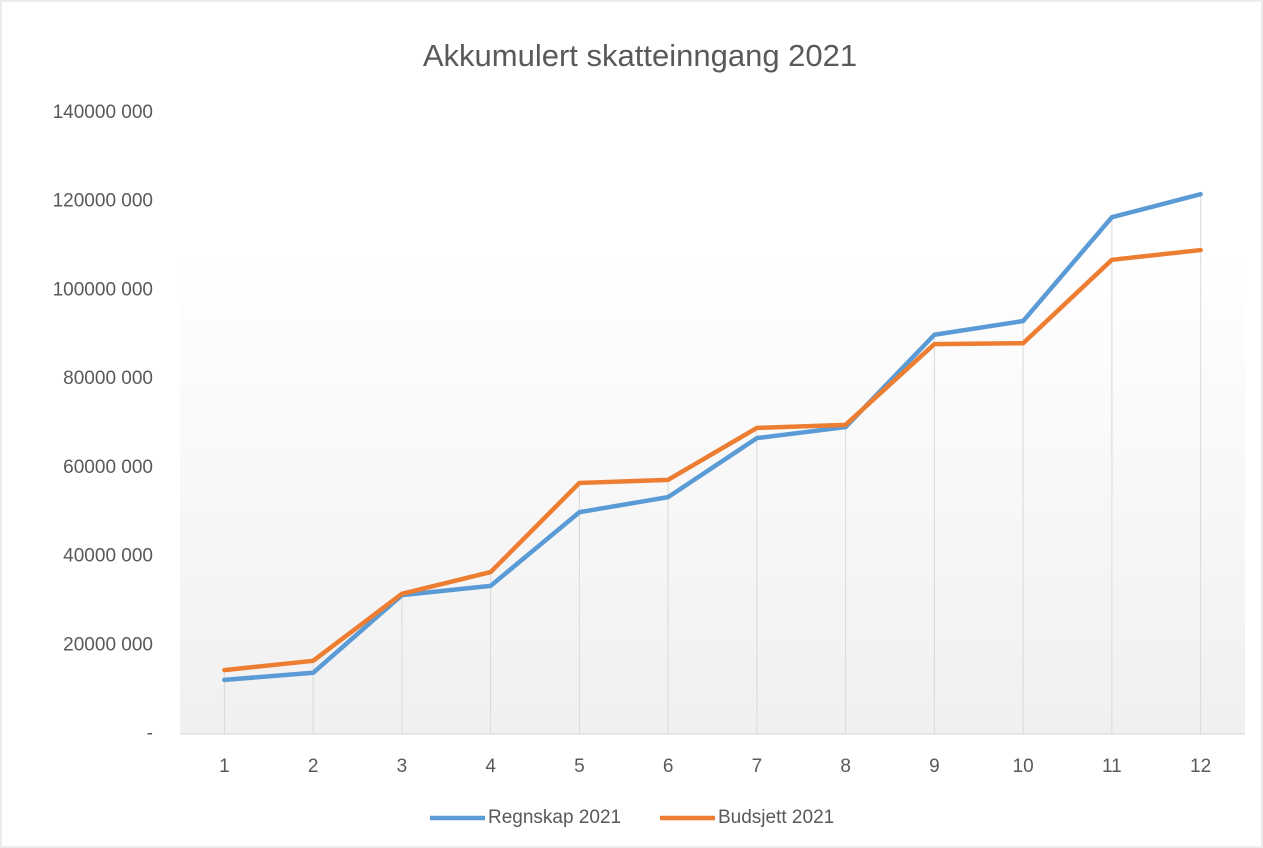 The image size is (1263, 848). What do you see at coordinates (1200, 766) in the screenshot?
I see `x-tick-label: 12` at bounding box center [1200, 766].